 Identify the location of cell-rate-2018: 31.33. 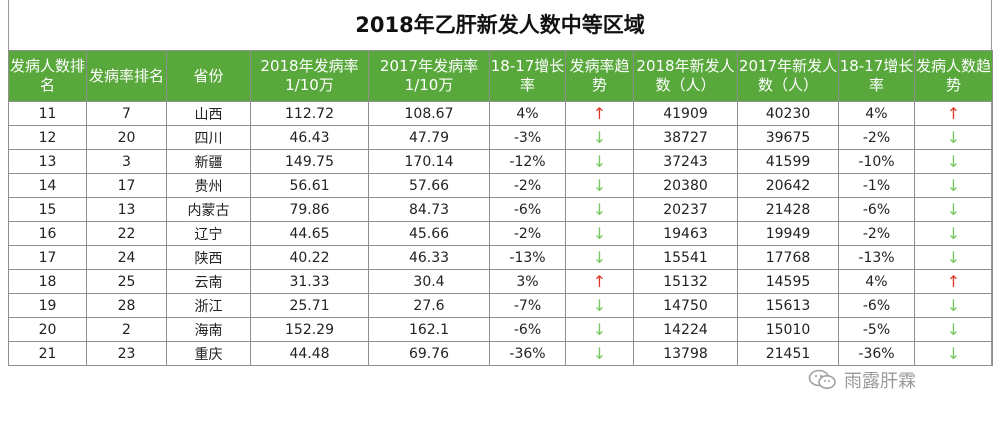
(309, 281).